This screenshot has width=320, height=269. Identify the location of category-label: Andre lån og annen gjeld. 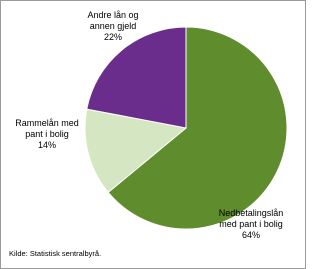
(113, 20).